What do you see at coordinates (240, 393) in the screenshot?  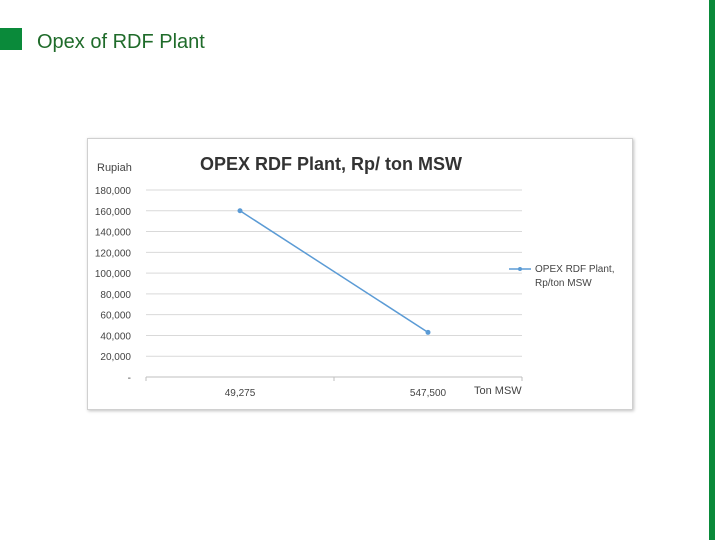 I see `x-tick-label: 49,275` at bounding box center [240, 393].